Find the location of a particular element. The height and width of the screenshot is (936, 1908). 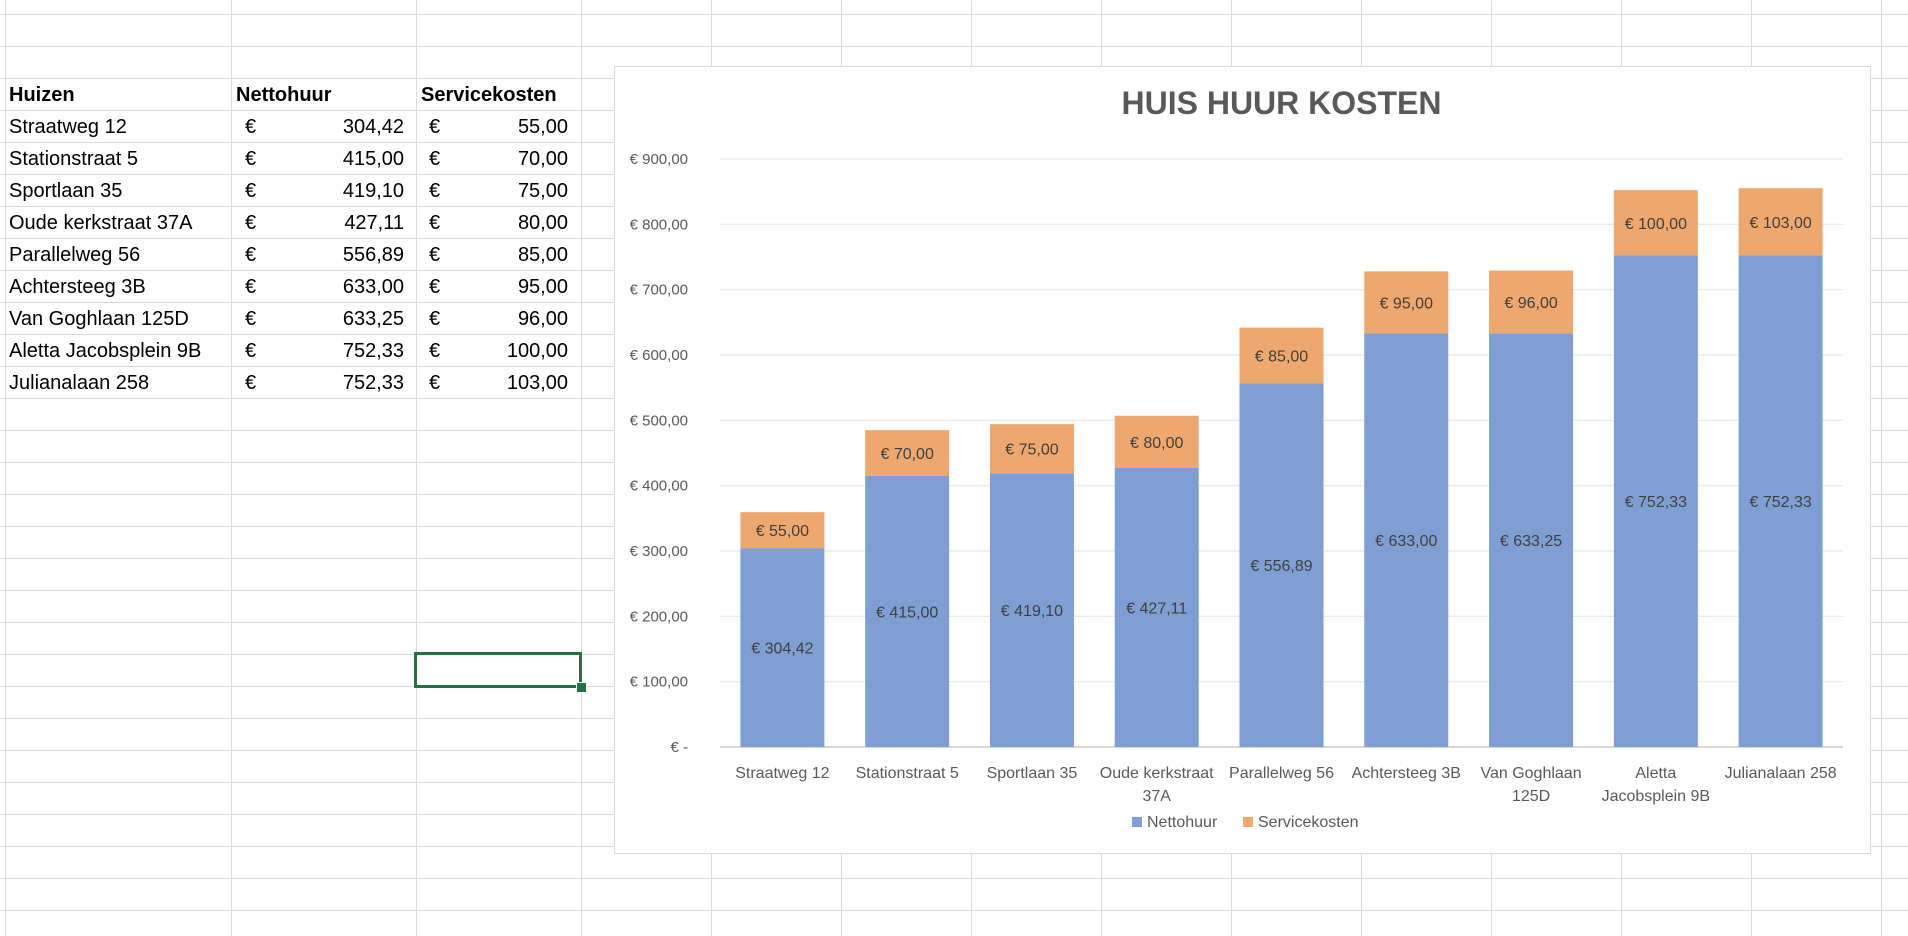

cell-servicekosten: 100,00 is located at coordinates (506, 351).